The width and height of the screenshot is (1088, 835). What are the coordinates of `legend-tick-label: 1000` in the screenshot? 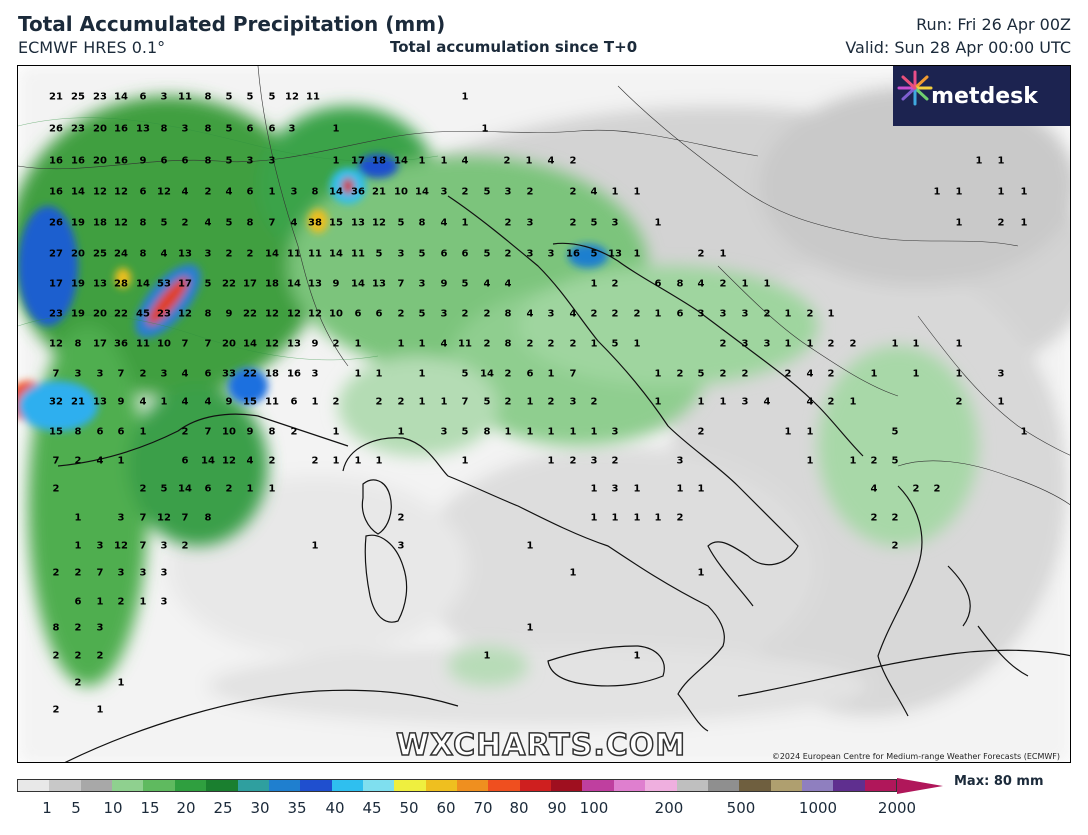 It's located at (818, 808).